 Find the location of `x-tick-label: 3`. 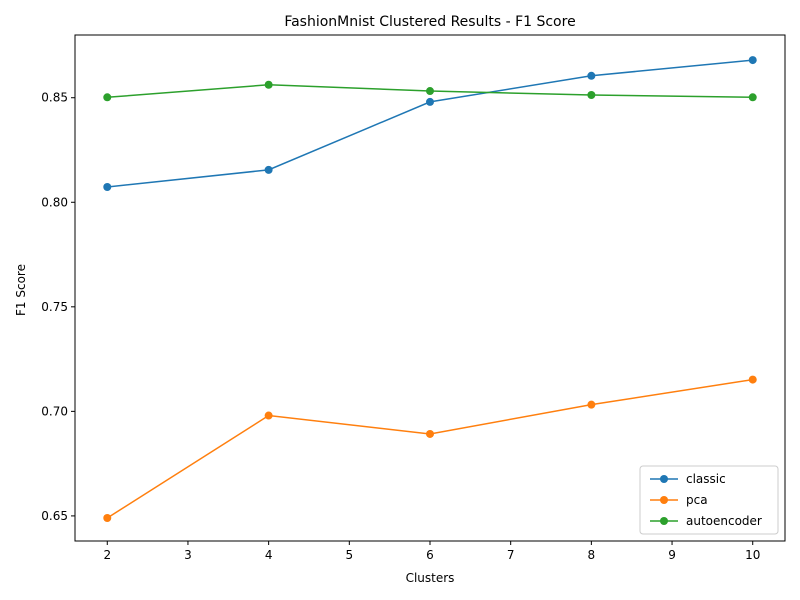

x-tick-label: 3 is located at coordinates (188, 555).